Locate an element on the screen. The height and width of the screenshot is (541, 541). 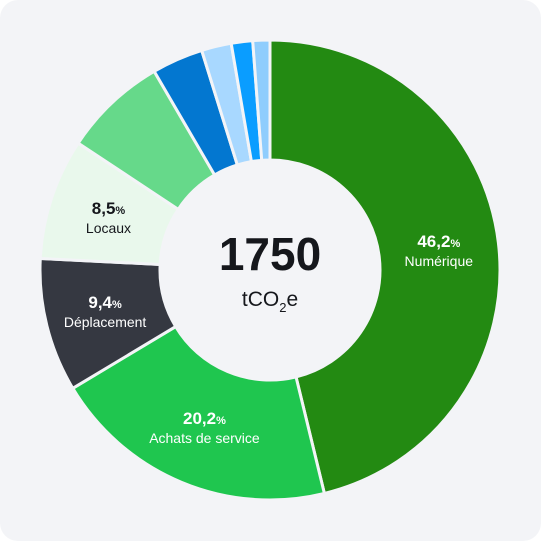
slice-percent-value: 46,2 is located at coordinates (433, 241).